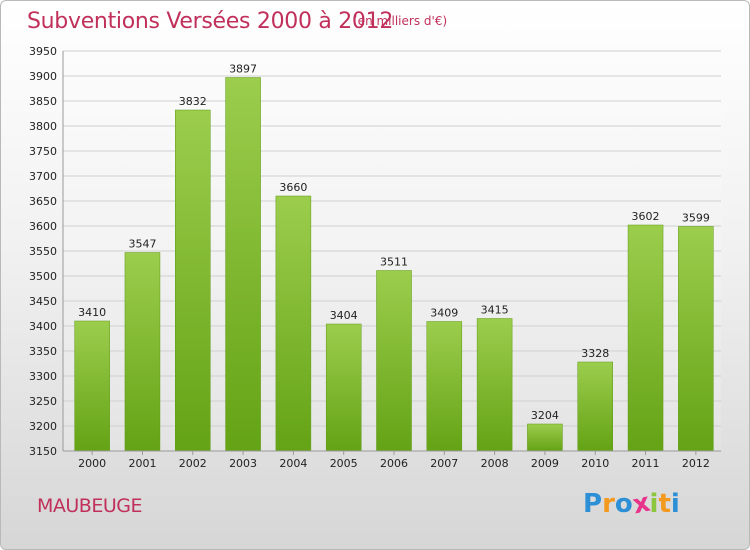 The image size is (750, 550). What do you see at coordinates (43, 351) in the screenshot?
I see `y-tick-label: 3350` at bounding box center [43, 351].